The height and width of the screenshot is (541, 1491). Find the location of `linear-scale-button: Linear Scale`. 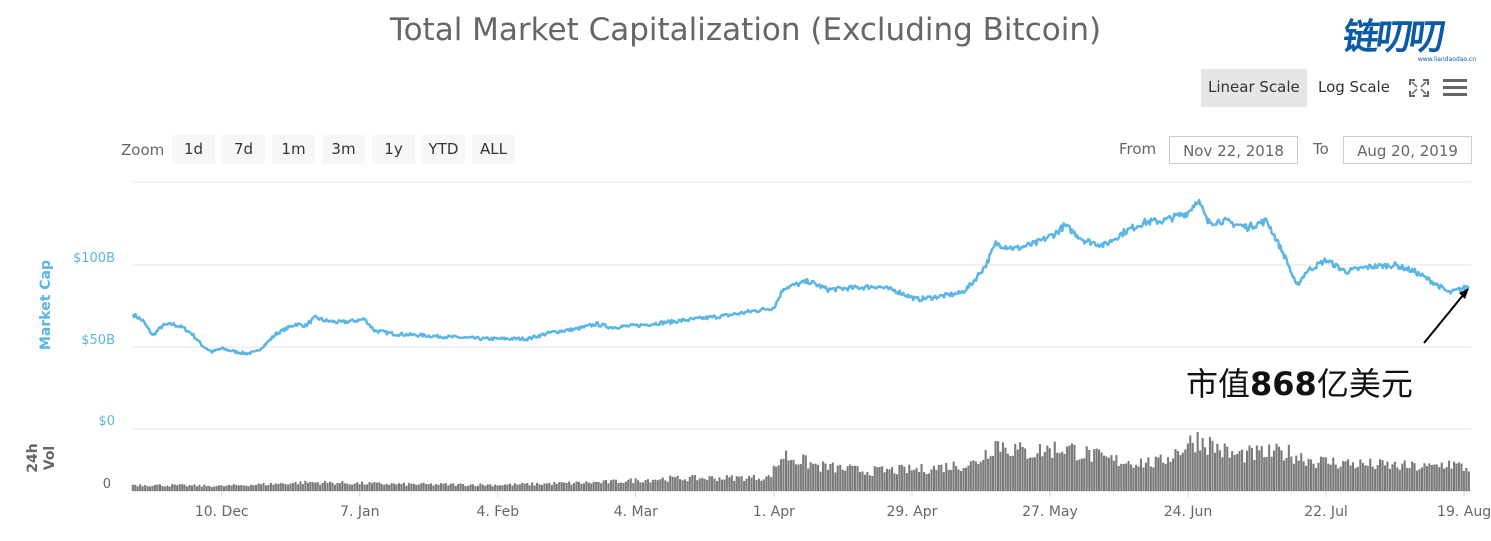

linear-scale-button: Linear Scale is located at coordinates (1254, 88).